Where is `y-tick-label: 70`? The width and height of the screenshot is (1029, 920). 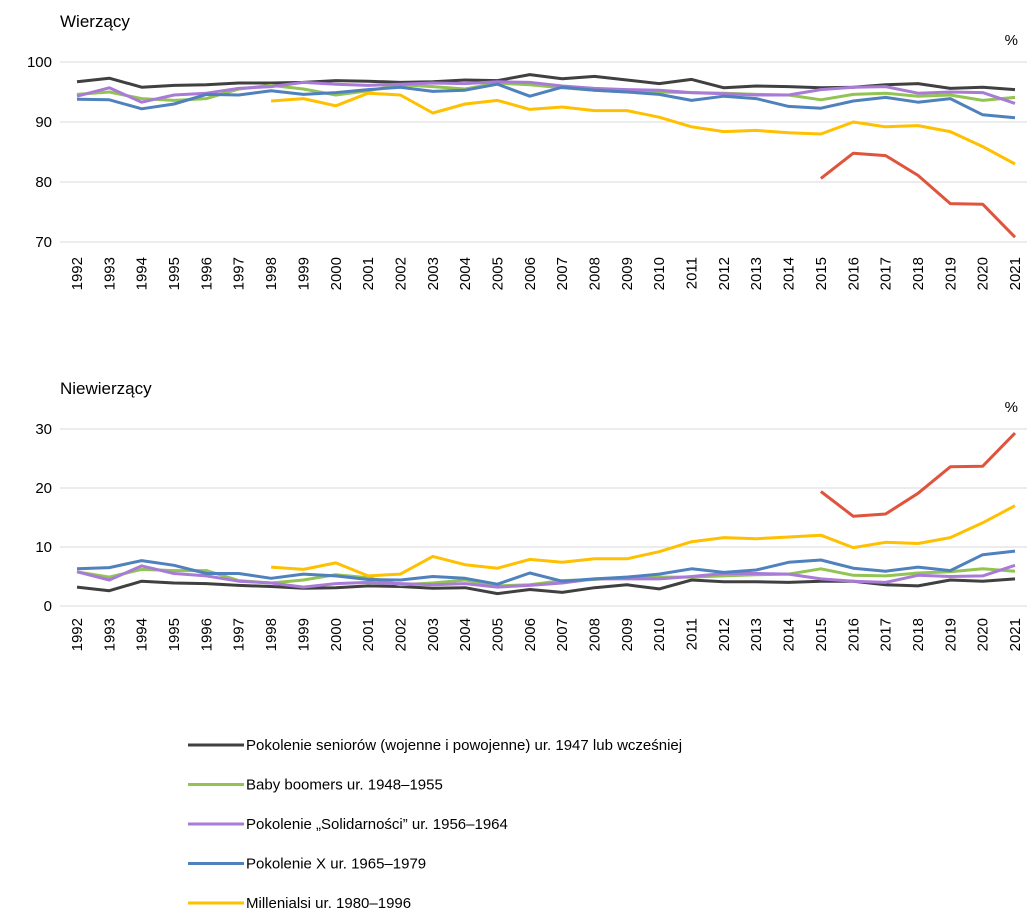 y-tick-label: 70 is located at coordinates (43, 242).